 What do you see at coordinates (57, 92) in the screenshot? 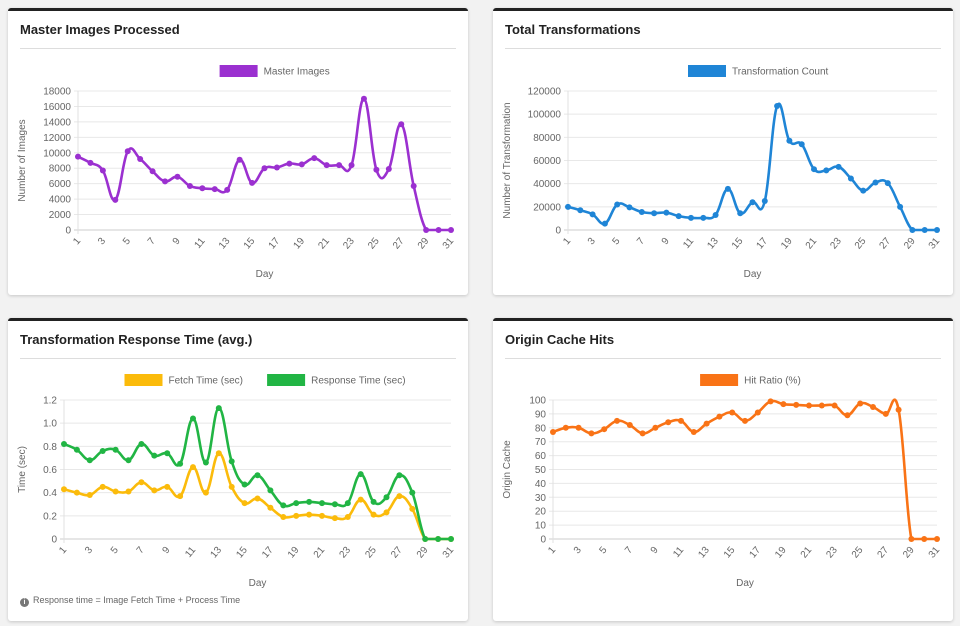
I see `y-tick-label: 18000` at bounding box center [57, 92].